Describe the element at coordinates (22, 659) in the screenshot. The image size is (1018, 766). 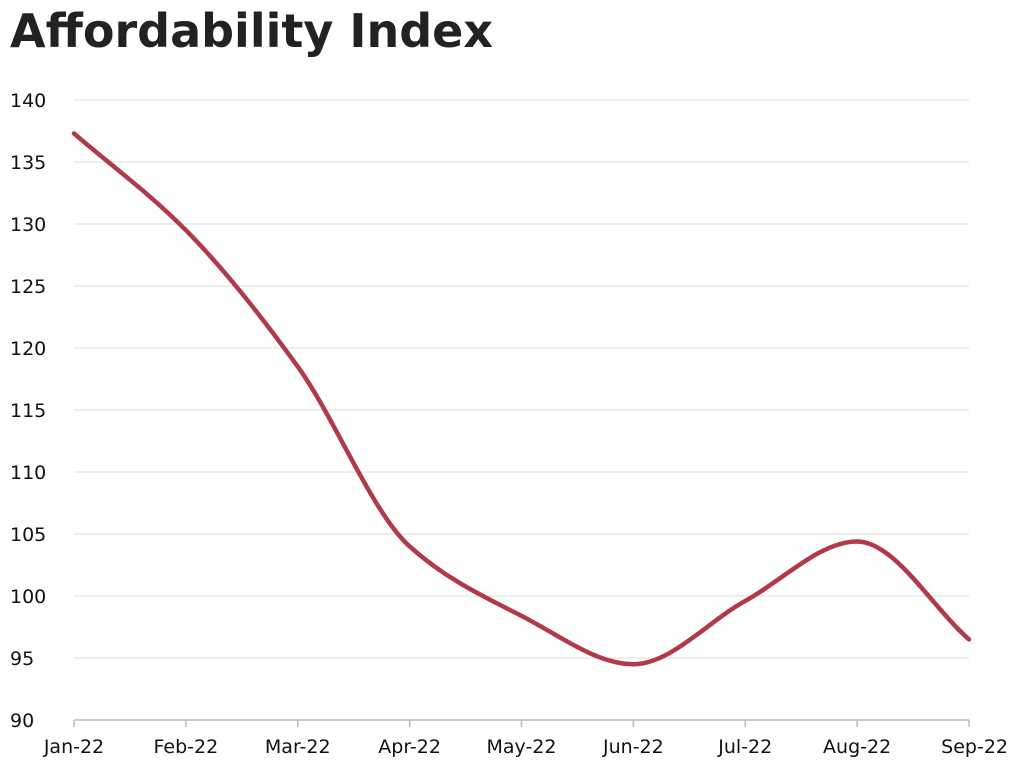
I see `y-tick-label: 95` at that location.